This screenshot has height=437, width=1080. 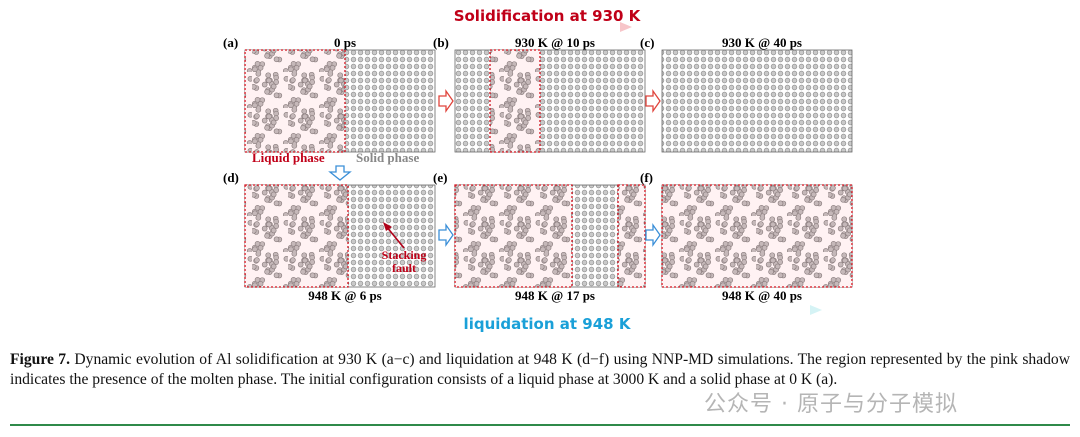 What do you see at coordinates (647, 42) in the screenshot?
I see `panel-label: (c)` at bounding box center [647, 42].